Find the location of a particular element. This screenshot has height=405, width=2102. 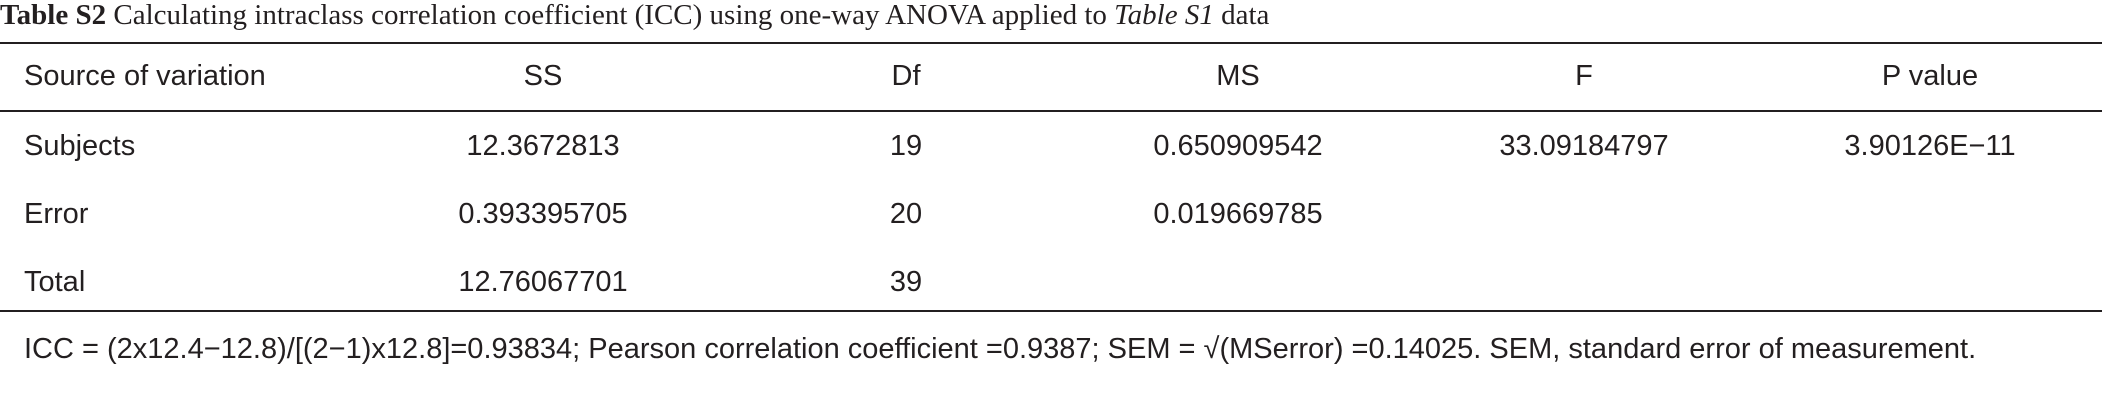

table-cell: 39 is located at coordinates (906, 282).